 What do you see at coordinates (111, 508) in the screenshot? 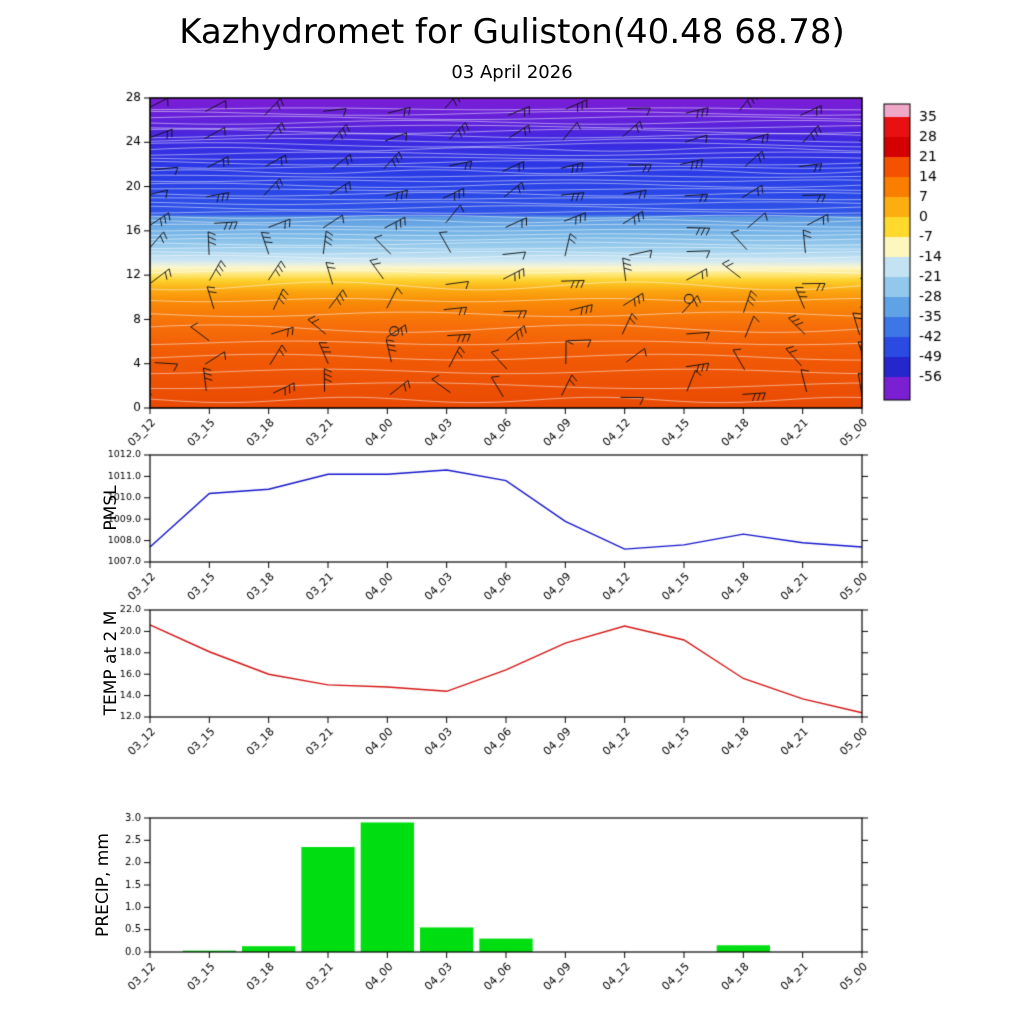
I see `pmsl-axis-label: PMSL` at bounding box center [111, 508].